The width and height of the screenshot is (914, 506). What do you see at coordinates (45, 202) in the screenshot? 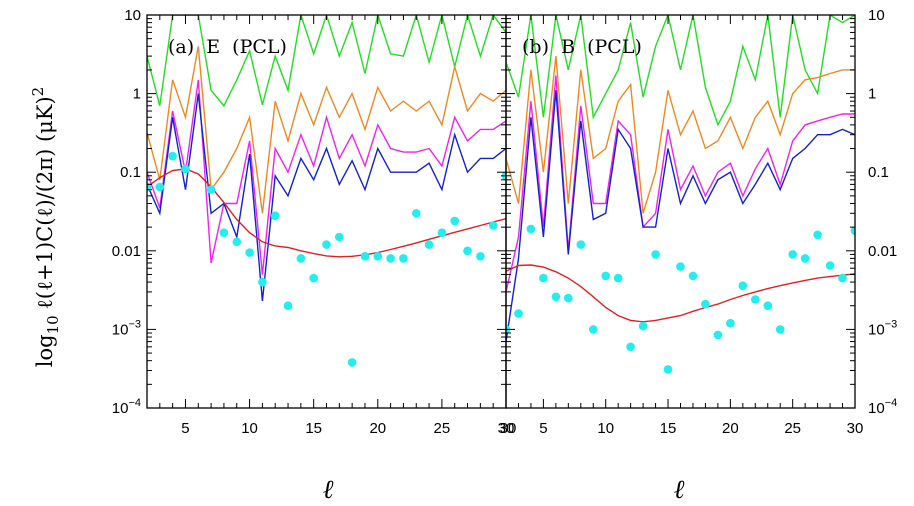
I see `ylabel-body: ℓ(ℓ+1)C(ℓ)/(2π) (μK)` at bounding box center [45, 202].